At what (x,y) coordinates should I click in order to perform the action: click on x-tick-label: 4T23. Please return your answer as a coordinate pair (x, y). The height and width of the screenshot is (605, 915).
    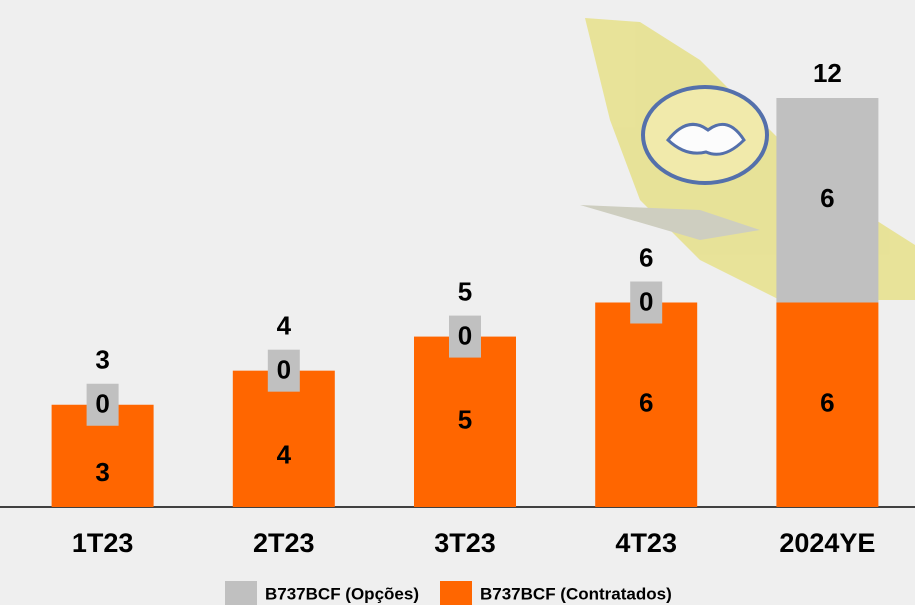
    Looking at the image, I should click on (646, 543).